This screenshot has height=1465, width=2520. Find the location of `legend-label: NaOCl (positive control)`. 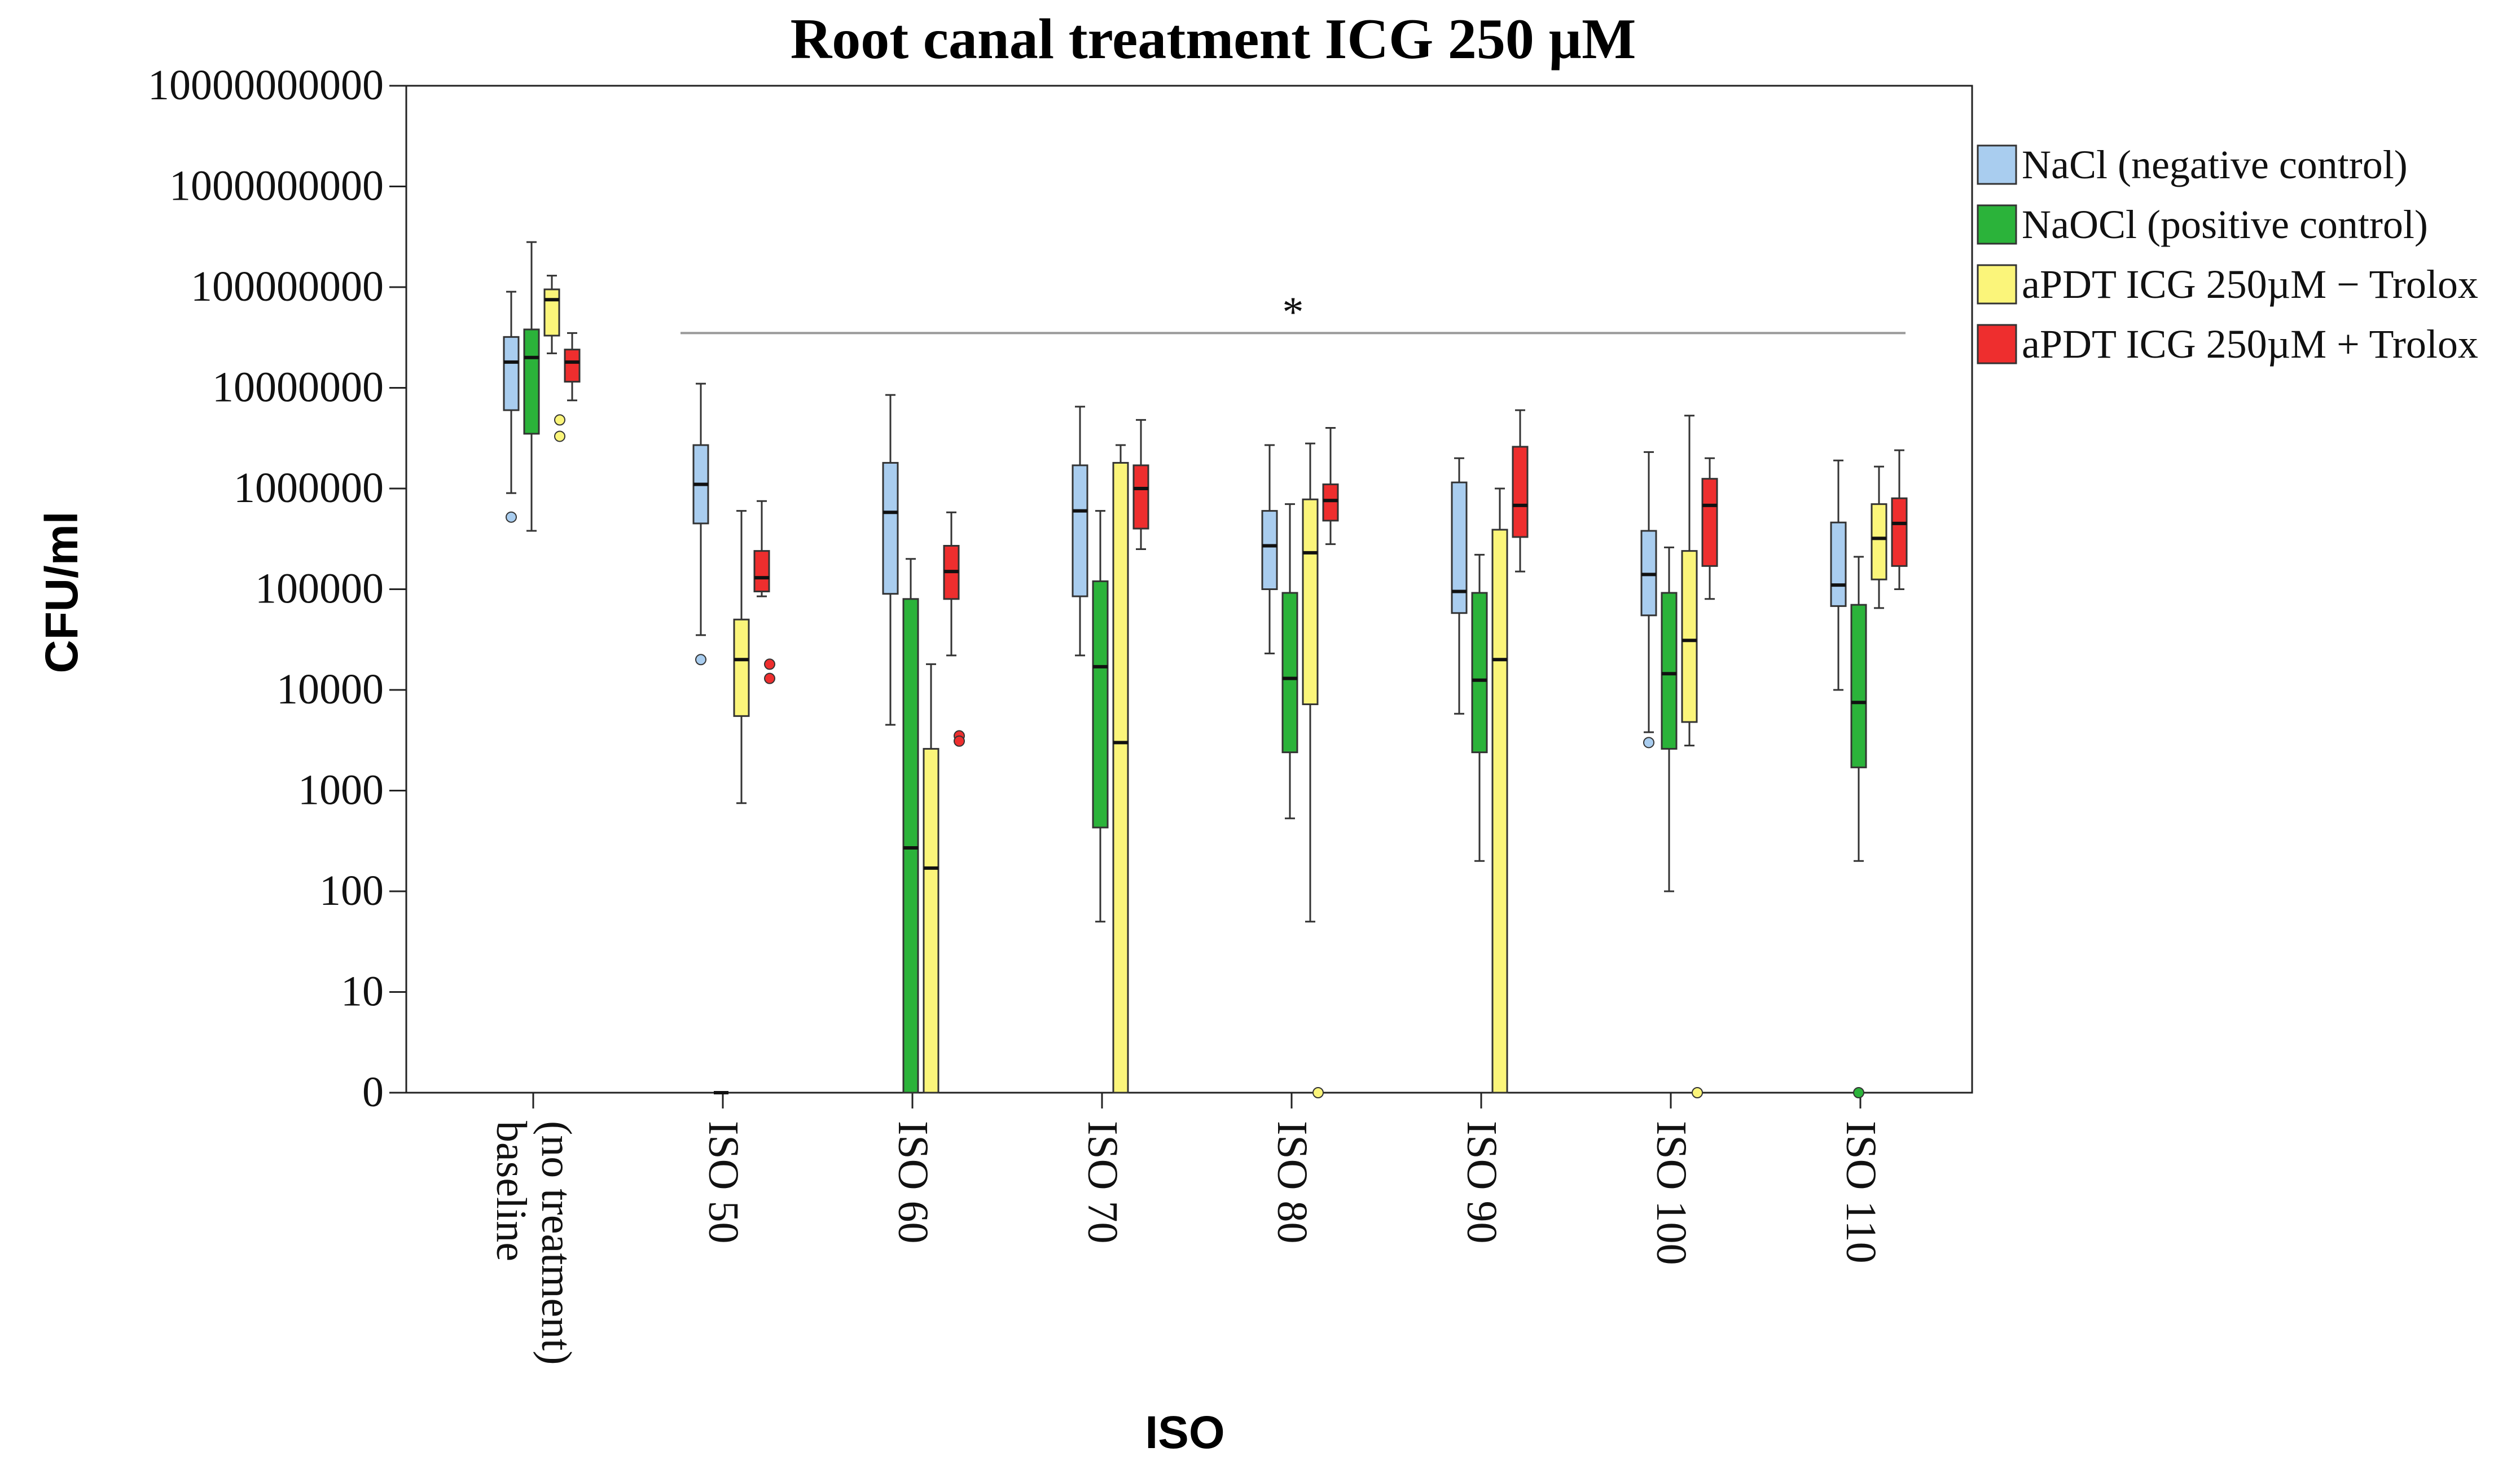

legend-label: NaOCl (positive control) is located at coordinates (2225, 224).